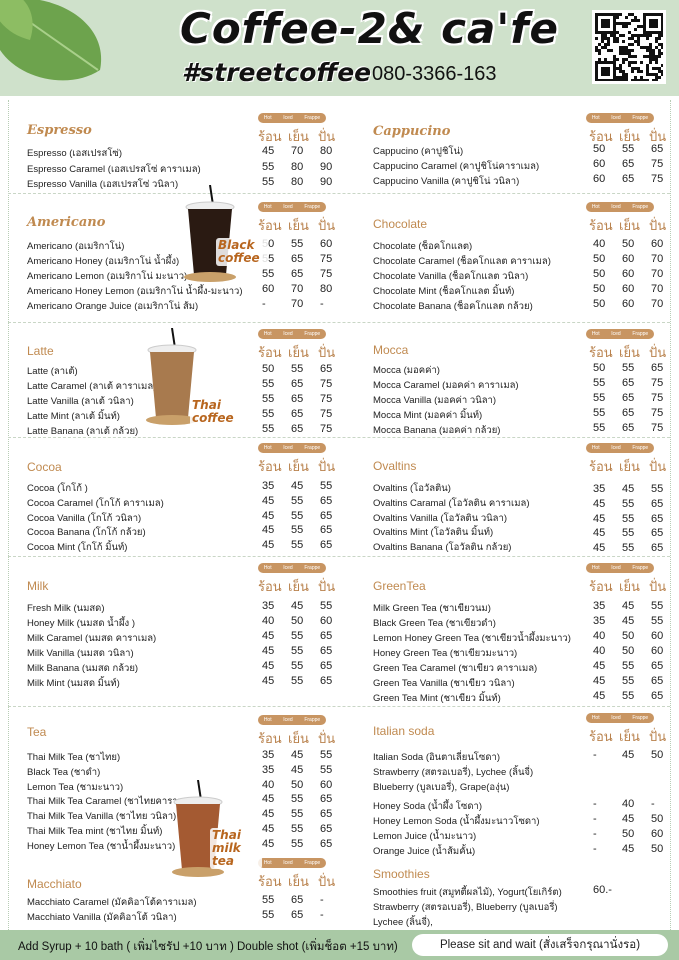 The height and width of the screenshot is (960, 679). What do you see at coordinates (59, 130) in the screenshot?
I see `section-title-espresso: Espresso` at bounding box center [59, 130].